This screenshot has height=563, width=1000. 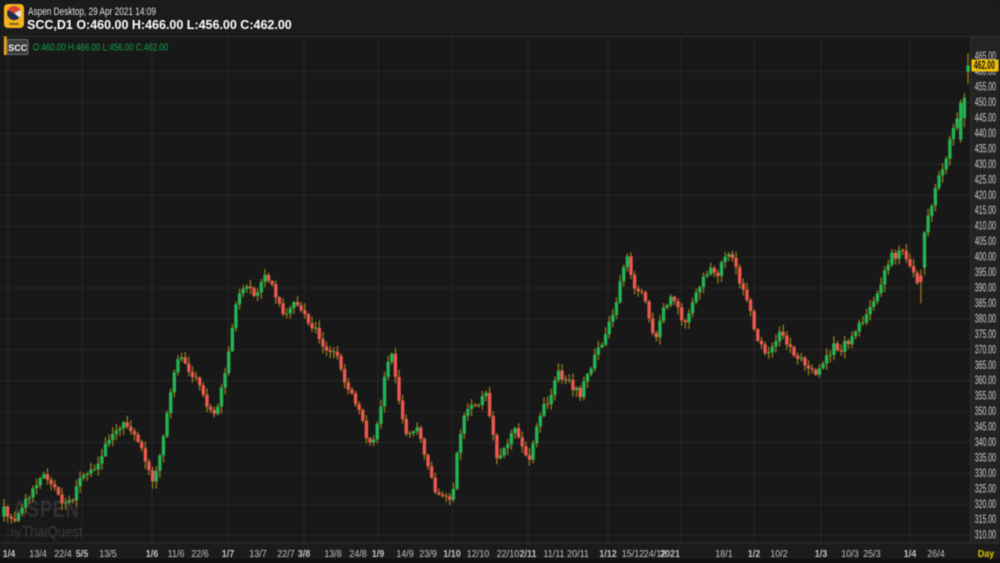 What do you see at coordinates (333, 555) in the screenshot?
I see `svg-text: 13/8` at bounding box center [333, 555].